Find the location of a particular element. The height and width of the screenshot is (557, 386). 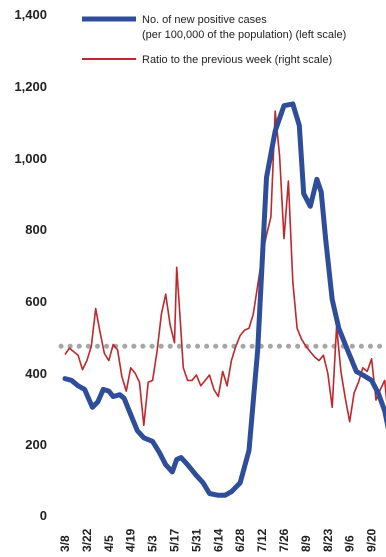

y-tick-label: 1,000 is located at coordinates (30, 158).